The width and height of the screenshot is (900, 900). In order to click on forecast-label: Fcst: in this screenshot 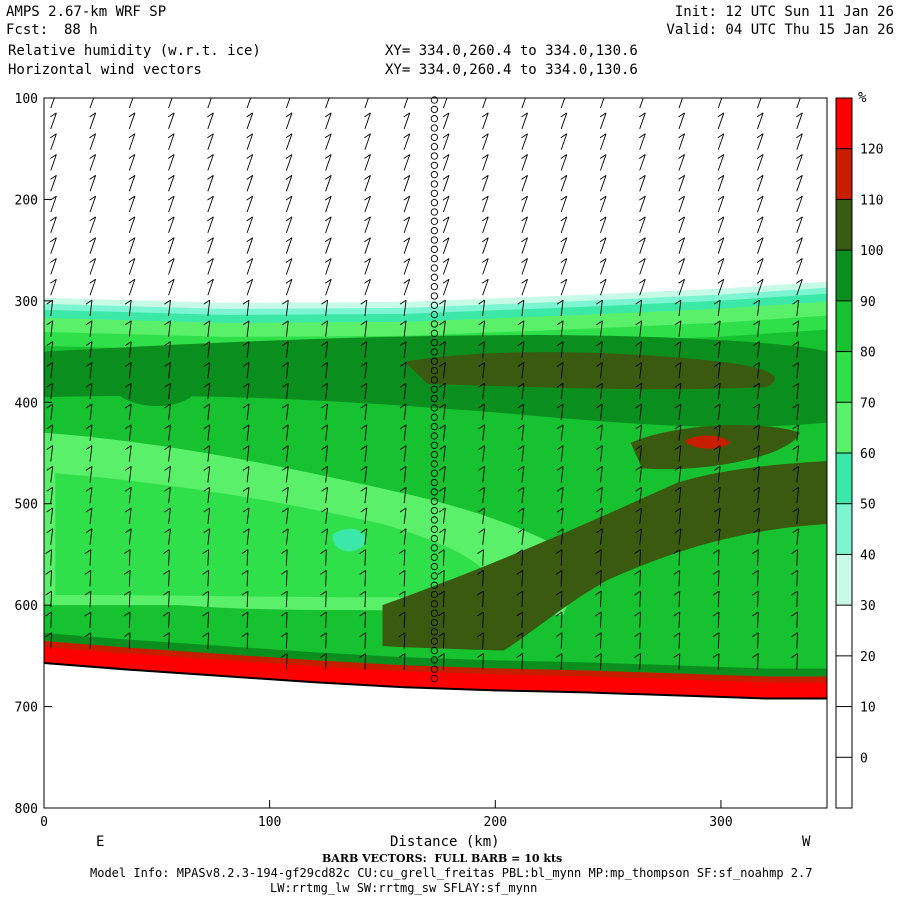, I will do `click(27, 30)`.